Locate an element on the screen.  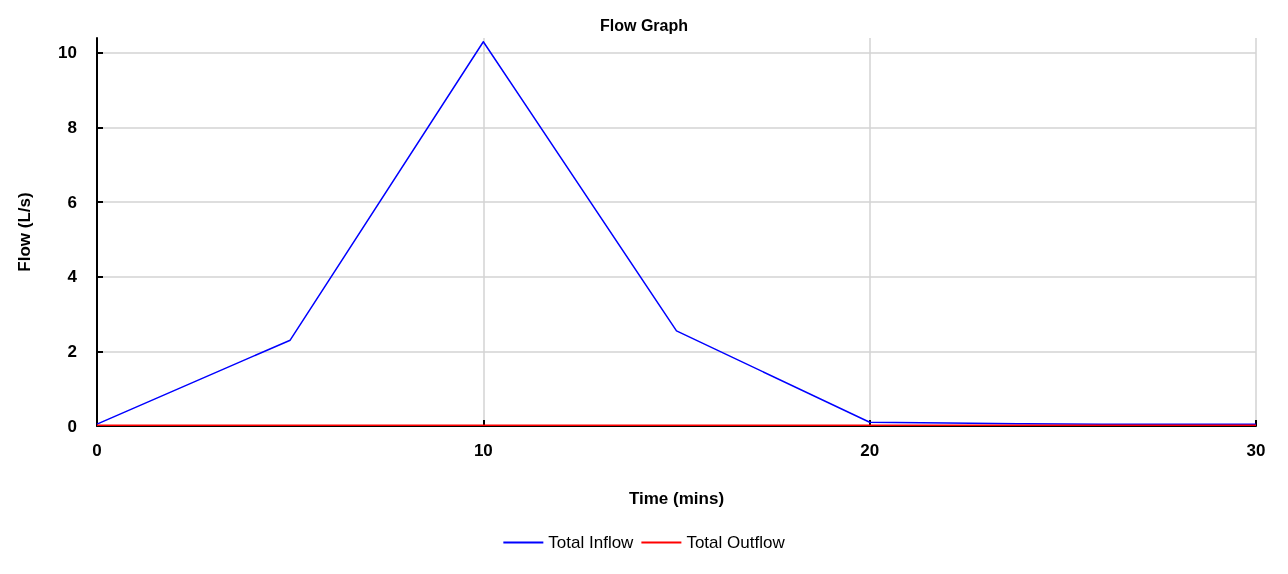
x-tick-label: 30 is located at coordinates (1256, 450).